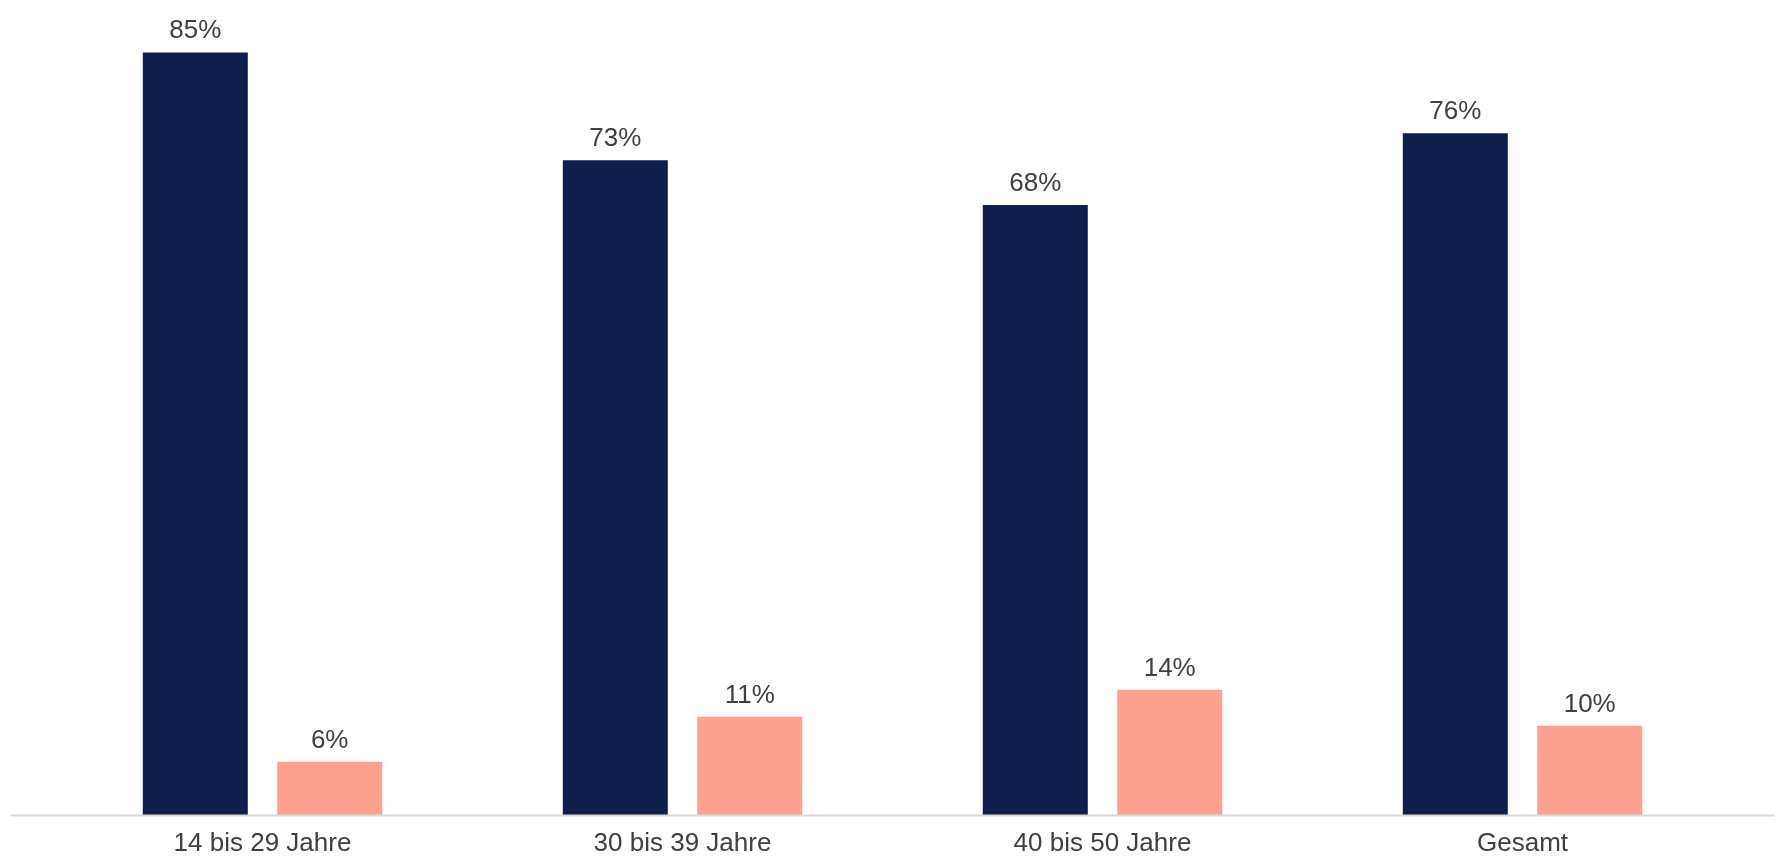 The height and width of the screenshot is (859, 1784). Describe the element at coordinates (1102, 841) in the screenshot. I see `x-tick-label: 40 bis 50 Jahre` at that location.